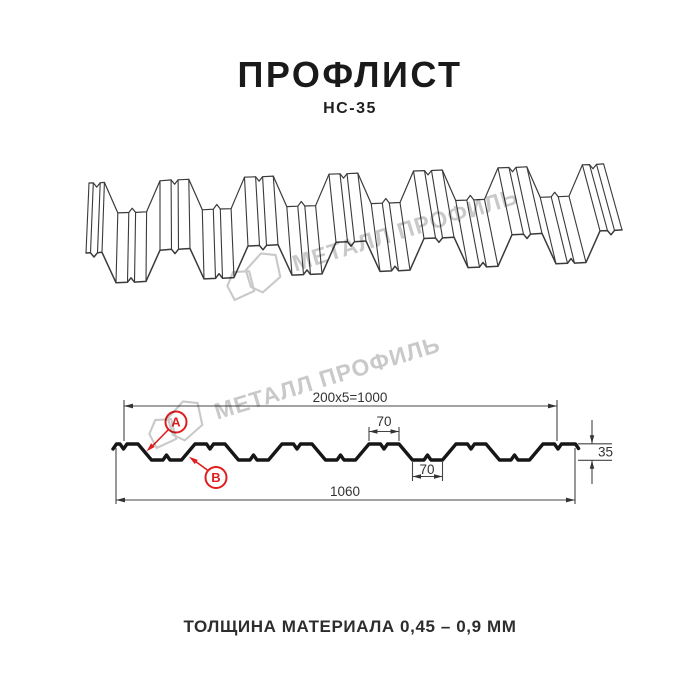 The image size is (700, 700). I want to click on sheet-cross-section: 200x5=1000 70 70 1060 35 А В, so click(362, 447).